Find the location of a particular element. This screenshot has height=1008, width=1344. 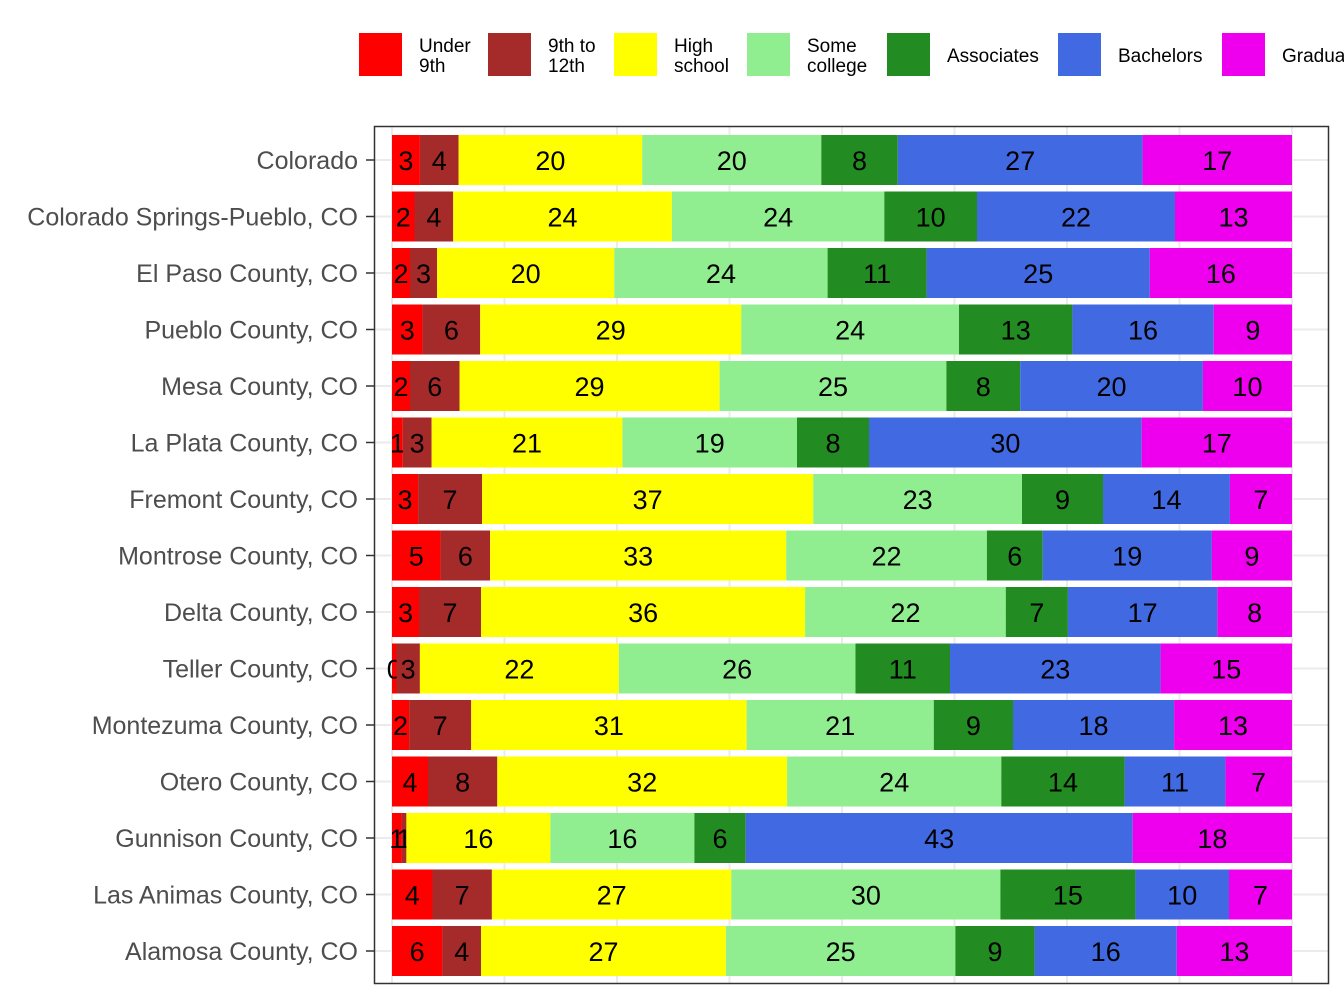

category-label: Pueblo County, CO is located at coordinates (251, 331).